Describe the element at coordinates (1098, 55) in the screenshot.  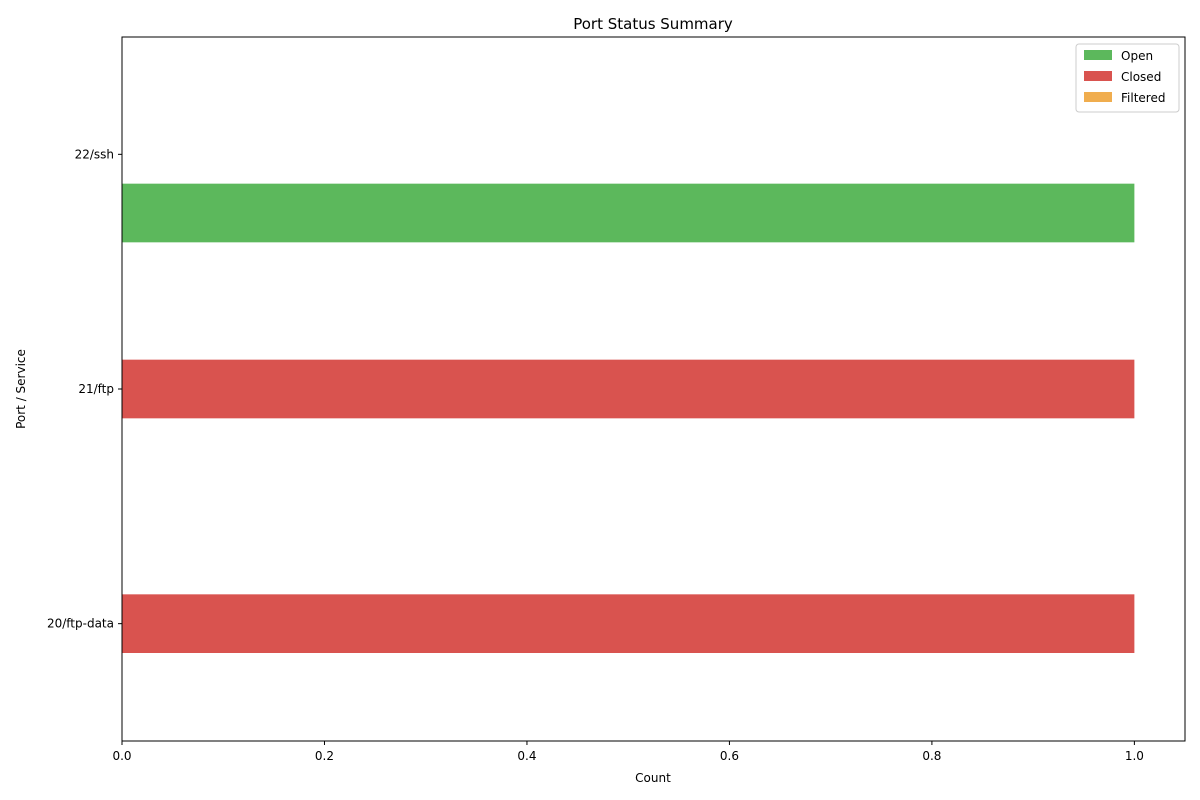
I see `legend-swatch-open` at that location.